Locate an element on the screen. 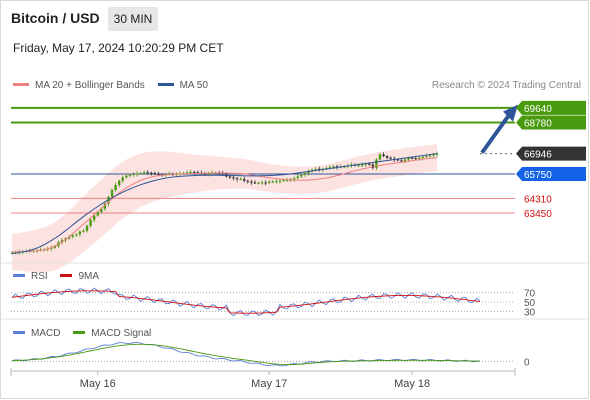 The width and height of the screenshot is (590, 400). rsi-level-label: 50 is located at coordinates (530, 303).